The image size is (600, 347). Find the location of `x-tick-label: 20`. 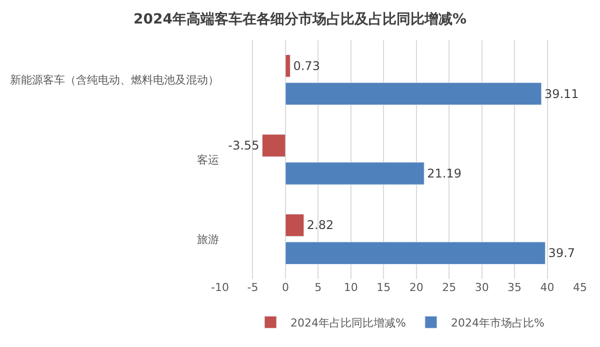

x-tick-label: 20 is located at coordinates (416, 287).